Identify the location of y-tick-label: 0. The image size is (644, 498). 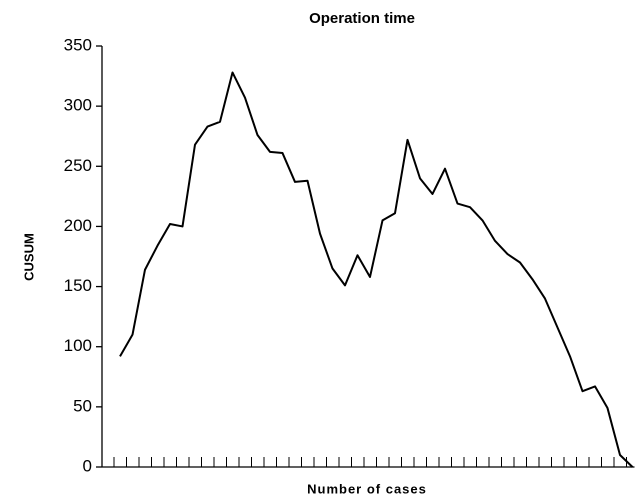
(87, 465).